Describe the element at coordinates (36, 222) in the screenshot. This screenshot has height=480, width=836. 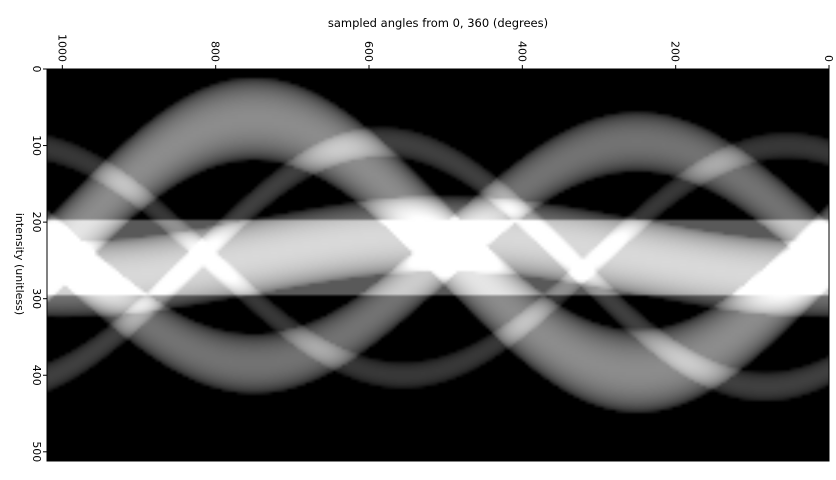
I see `y-tick-label: 200` at that location.